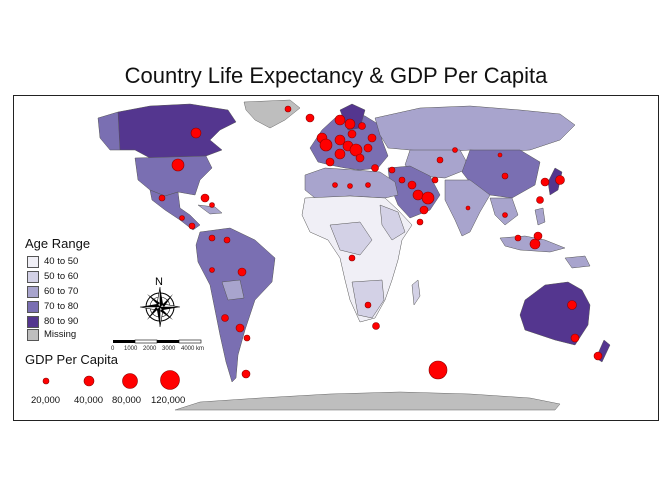  I want to click on gdp-bubble-uruguay, so click(247, 338).